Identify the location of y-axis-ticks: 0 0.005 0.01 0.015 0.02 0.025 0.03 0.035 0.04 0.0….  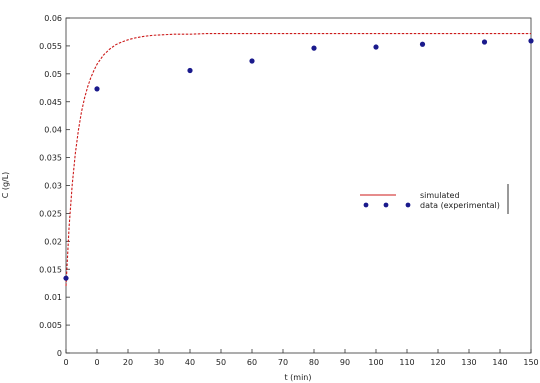
(54, 186).